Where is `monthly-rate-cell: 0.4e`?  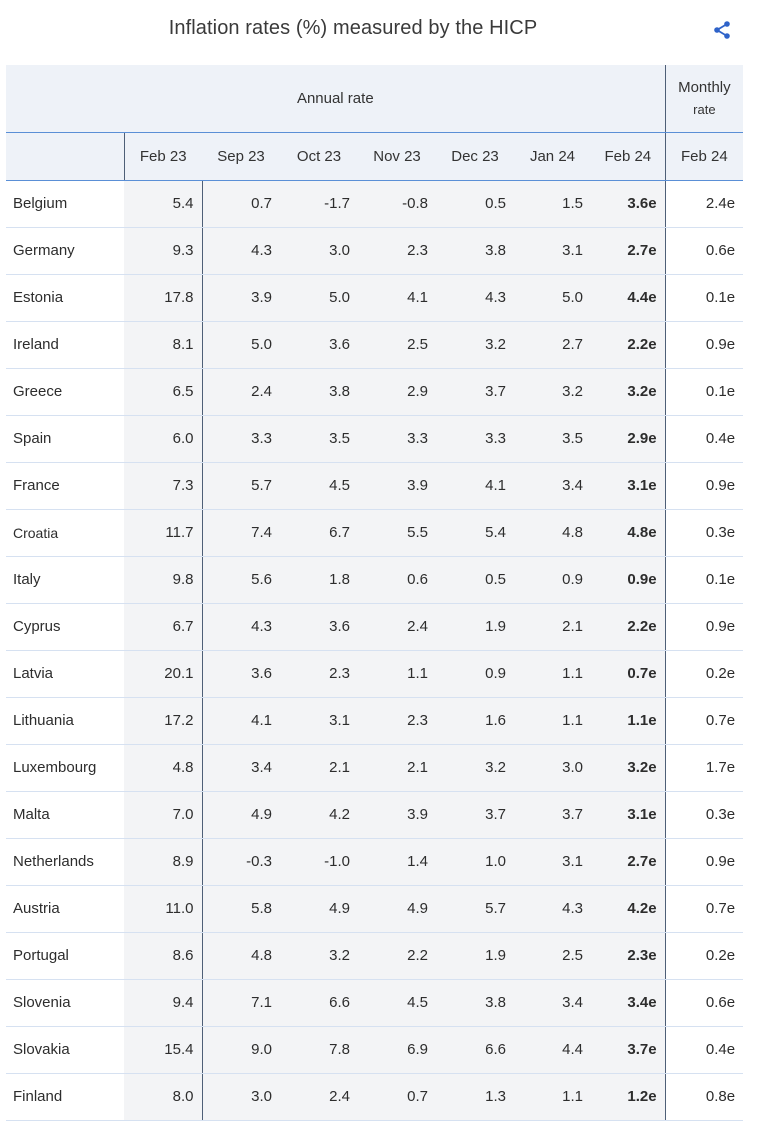 monthly-rate-cell: 0.4e is located at coordinates (704, 439).